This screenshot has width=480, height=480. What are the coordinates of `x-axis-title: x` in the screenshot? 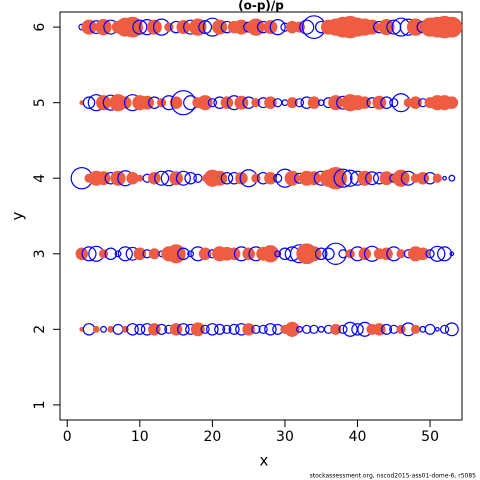 It's located at (264, 461).